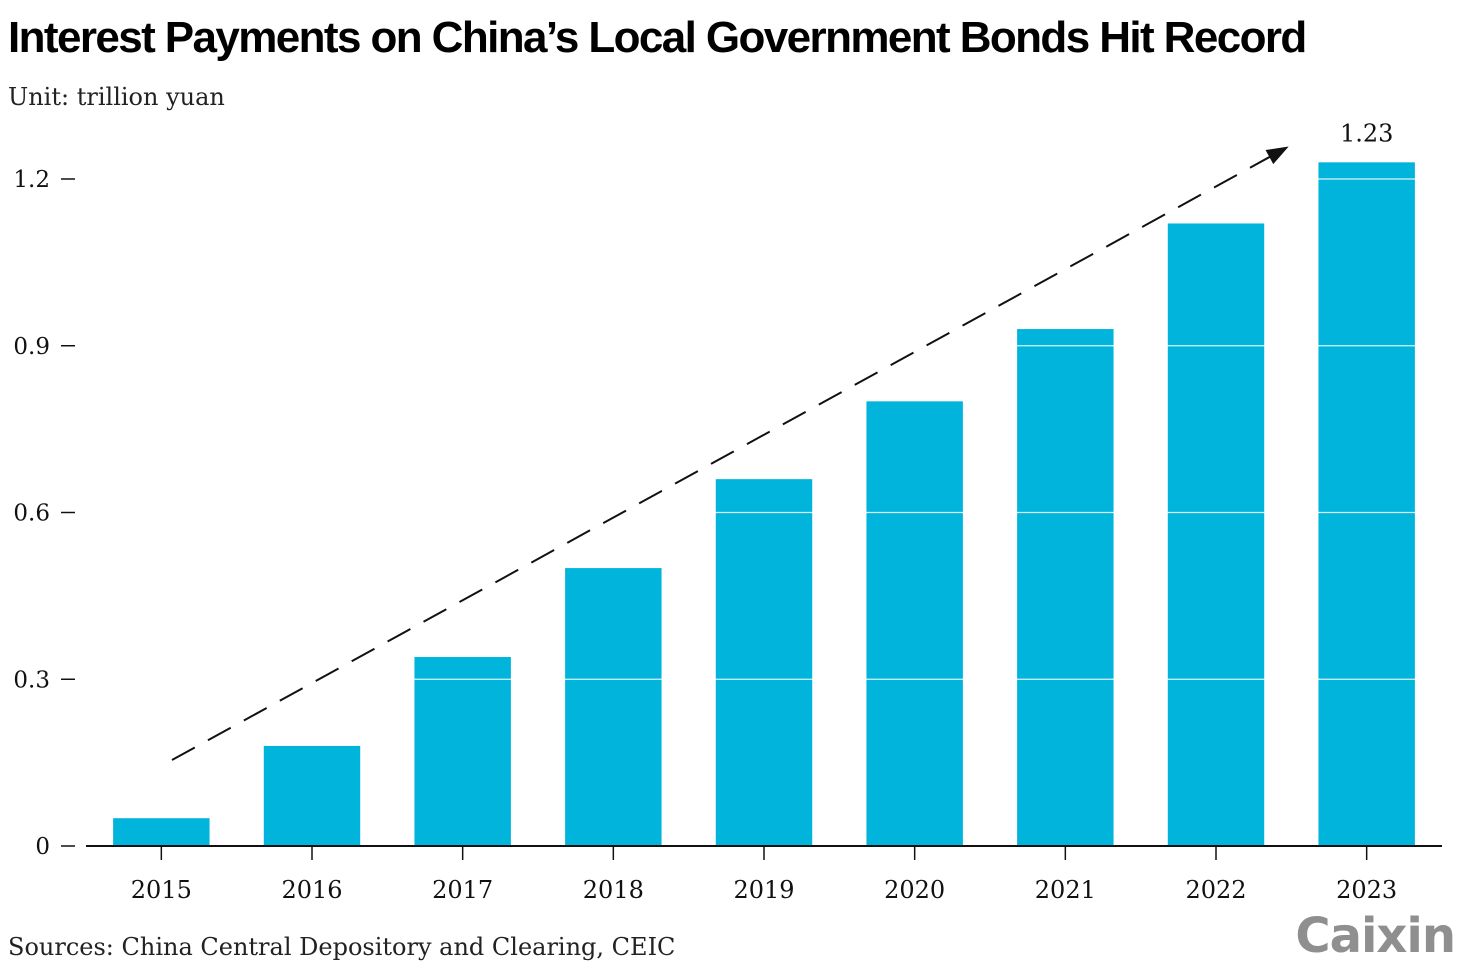 This screenshot has width=1469, height=979. Describe the element at coordinates (42, 847) in the screenshot. I see `y-tick-label: 0` at that location.